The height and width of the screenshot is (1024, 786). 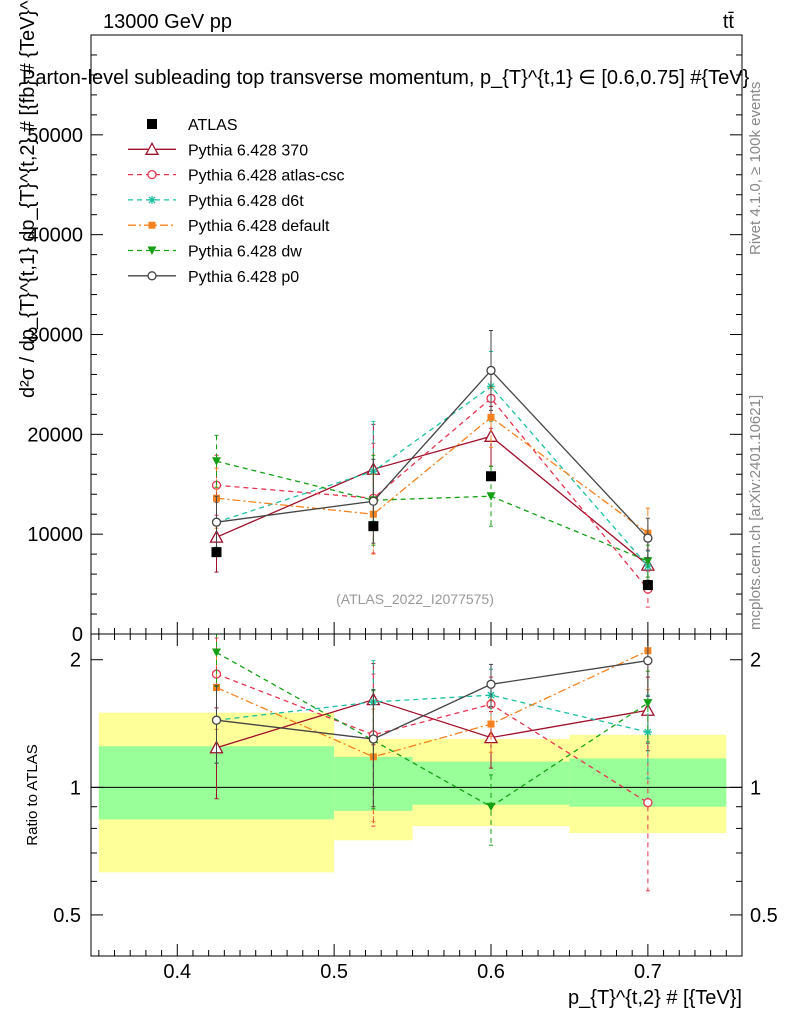 What do you see at coordinates (764, 916) in the screenshot?
I see `ratio-y-tick-label-right: 0.5` at bounding box center [764, 916].